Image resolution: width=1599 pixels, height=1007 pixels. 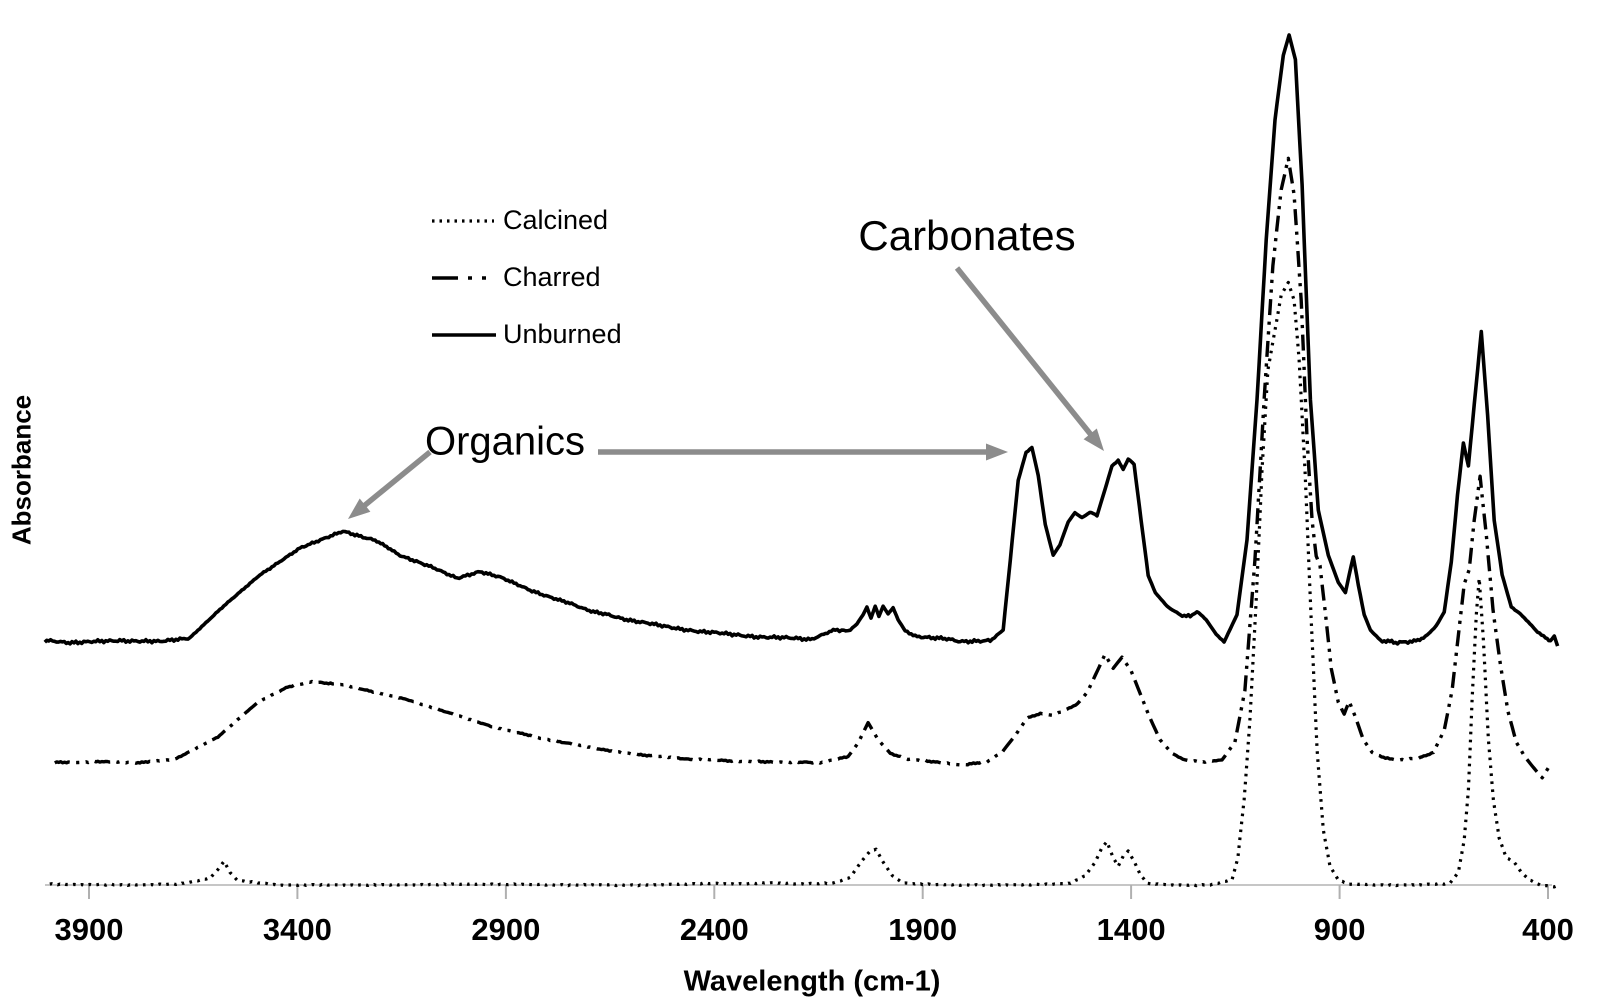 I want to click on legend-item-unburned: Unburned, so click(x=526, y=334).